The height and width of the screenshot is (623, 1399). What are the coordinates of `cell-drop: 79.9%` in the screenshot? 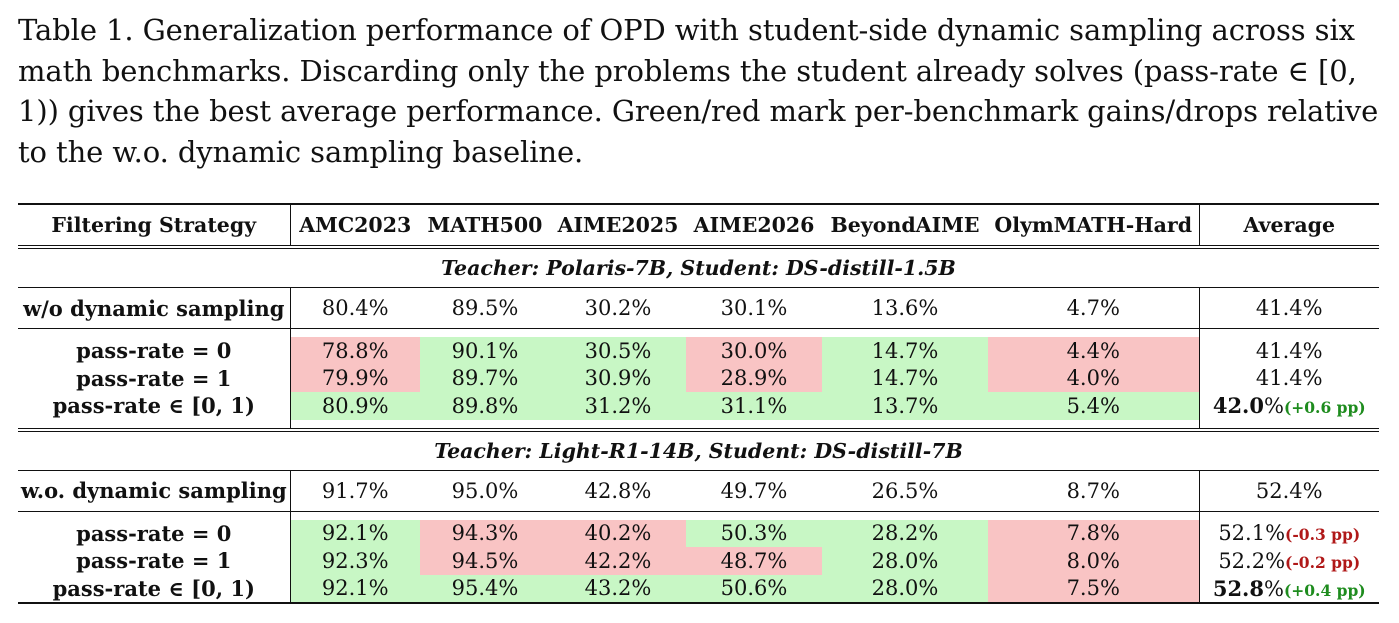 It's located at (355, 378).